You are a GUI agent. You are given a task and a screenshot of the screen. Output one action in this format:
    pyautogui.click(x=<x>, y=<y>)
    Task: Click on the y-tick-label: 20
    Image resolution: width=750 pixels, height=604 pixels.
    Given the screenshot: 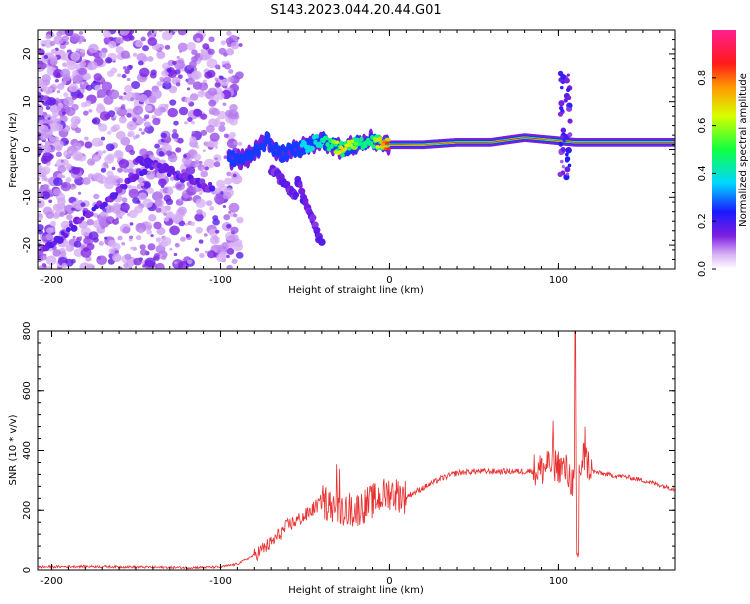 What is the action you would take?
    pyautogui.click(x=27, y=54)
    